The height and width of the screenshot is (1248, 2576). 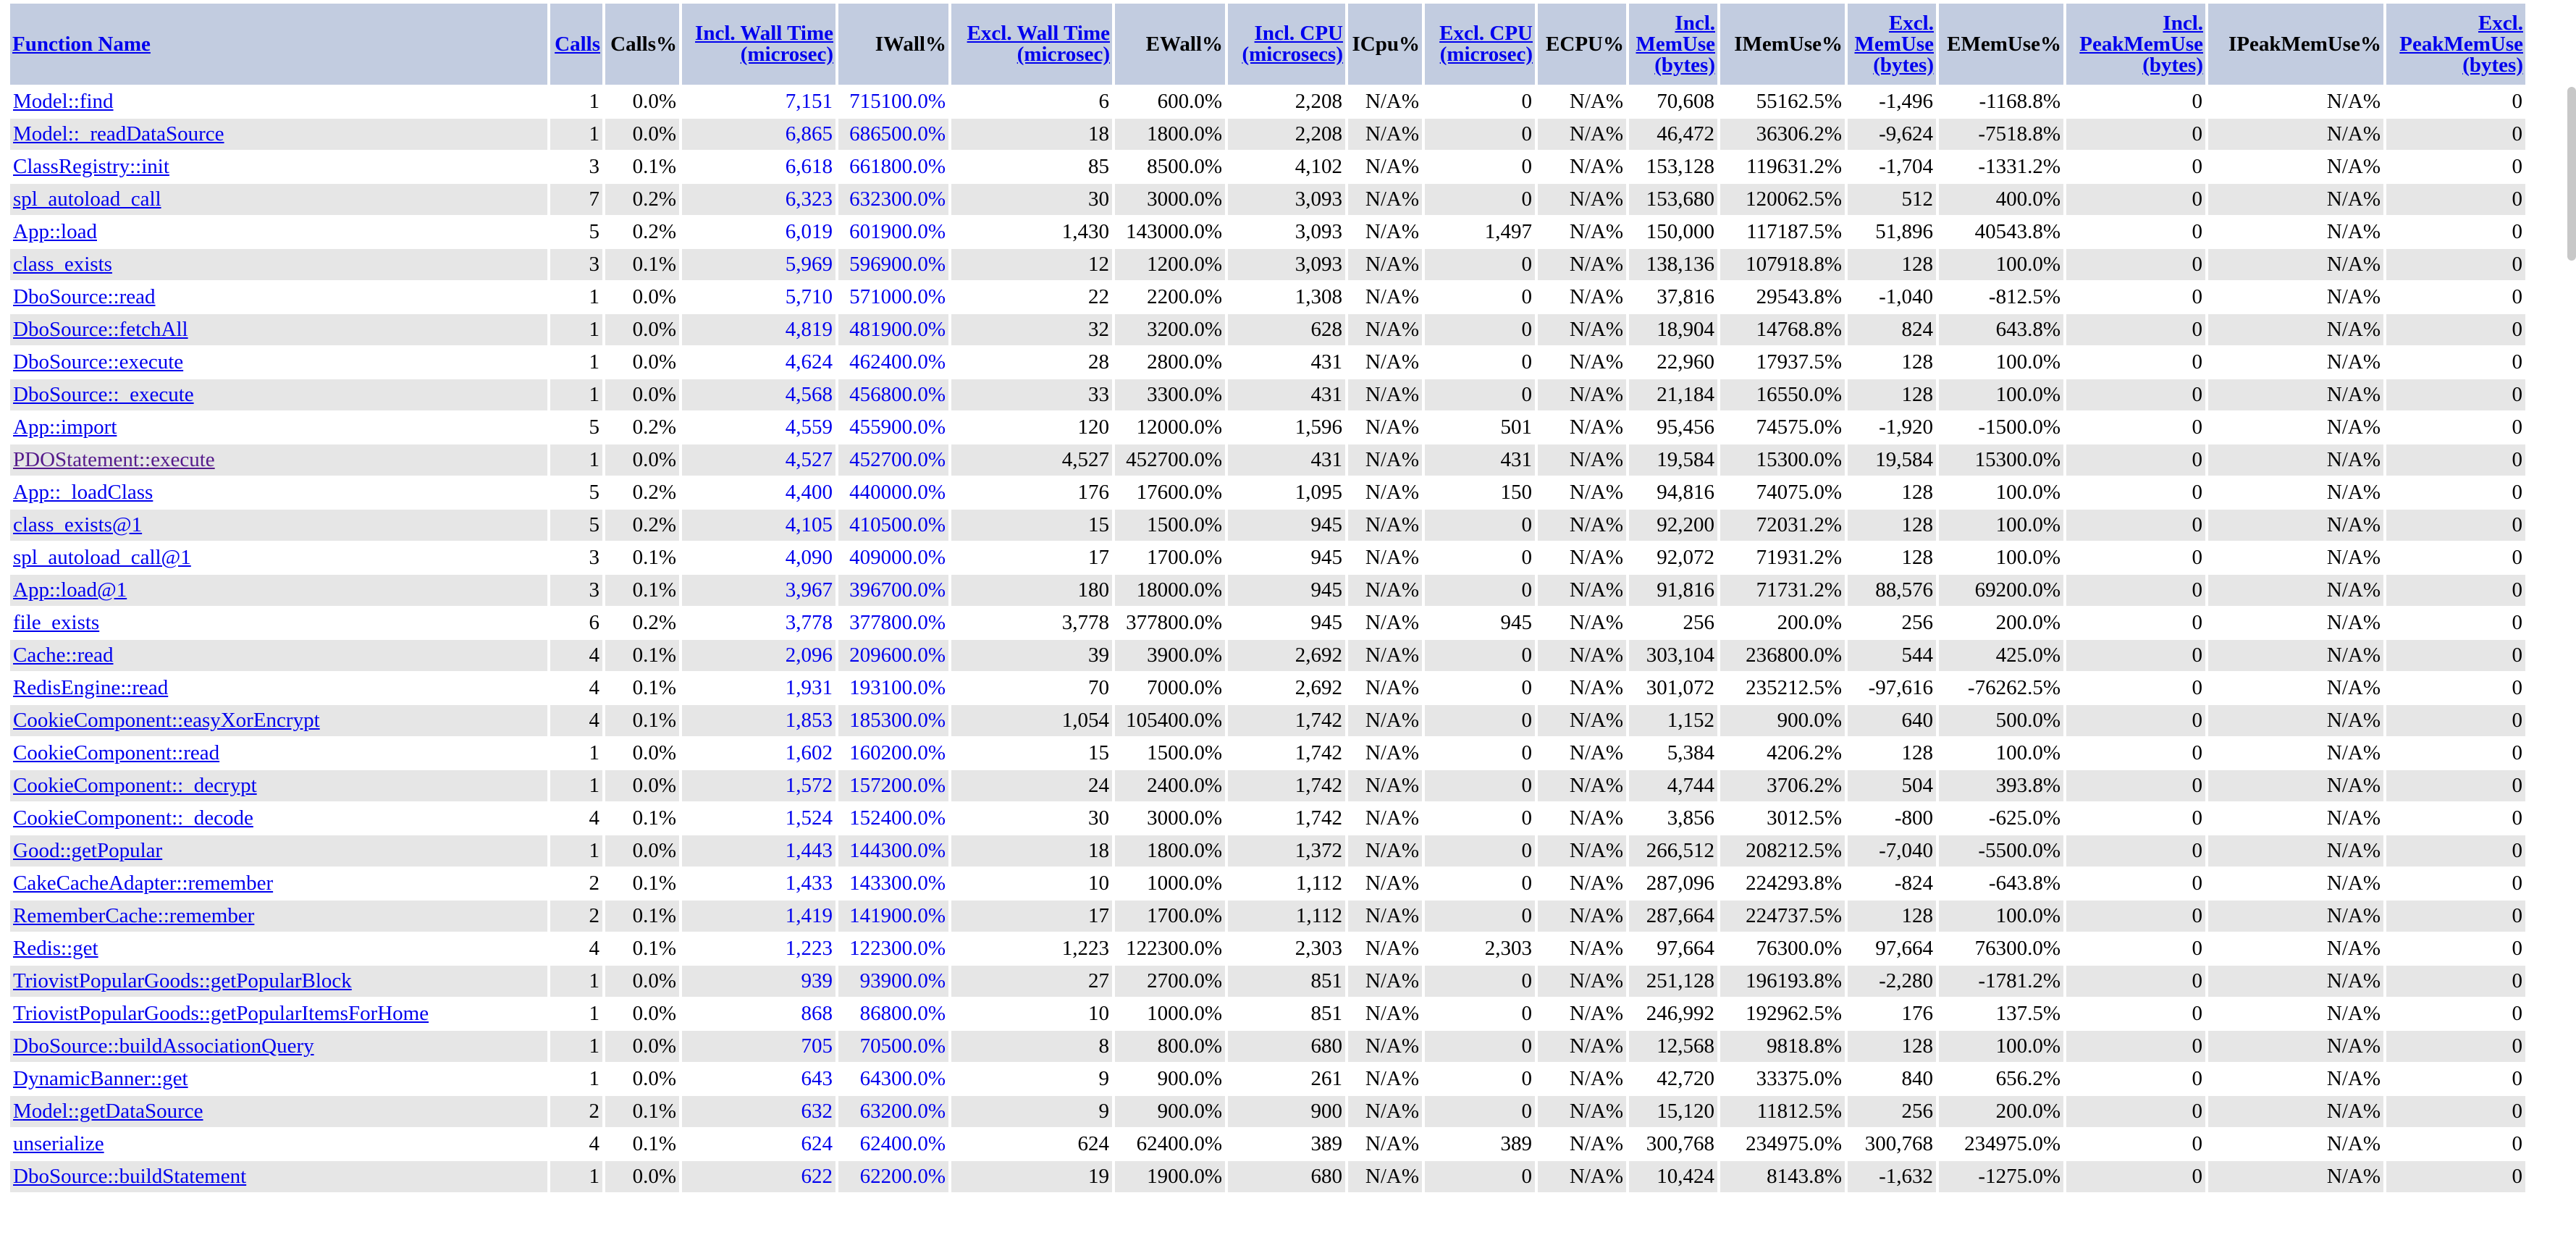 I want to click on function-link: TriovistPopularGoods::getPopularBlock, so click(x=182, y=980).